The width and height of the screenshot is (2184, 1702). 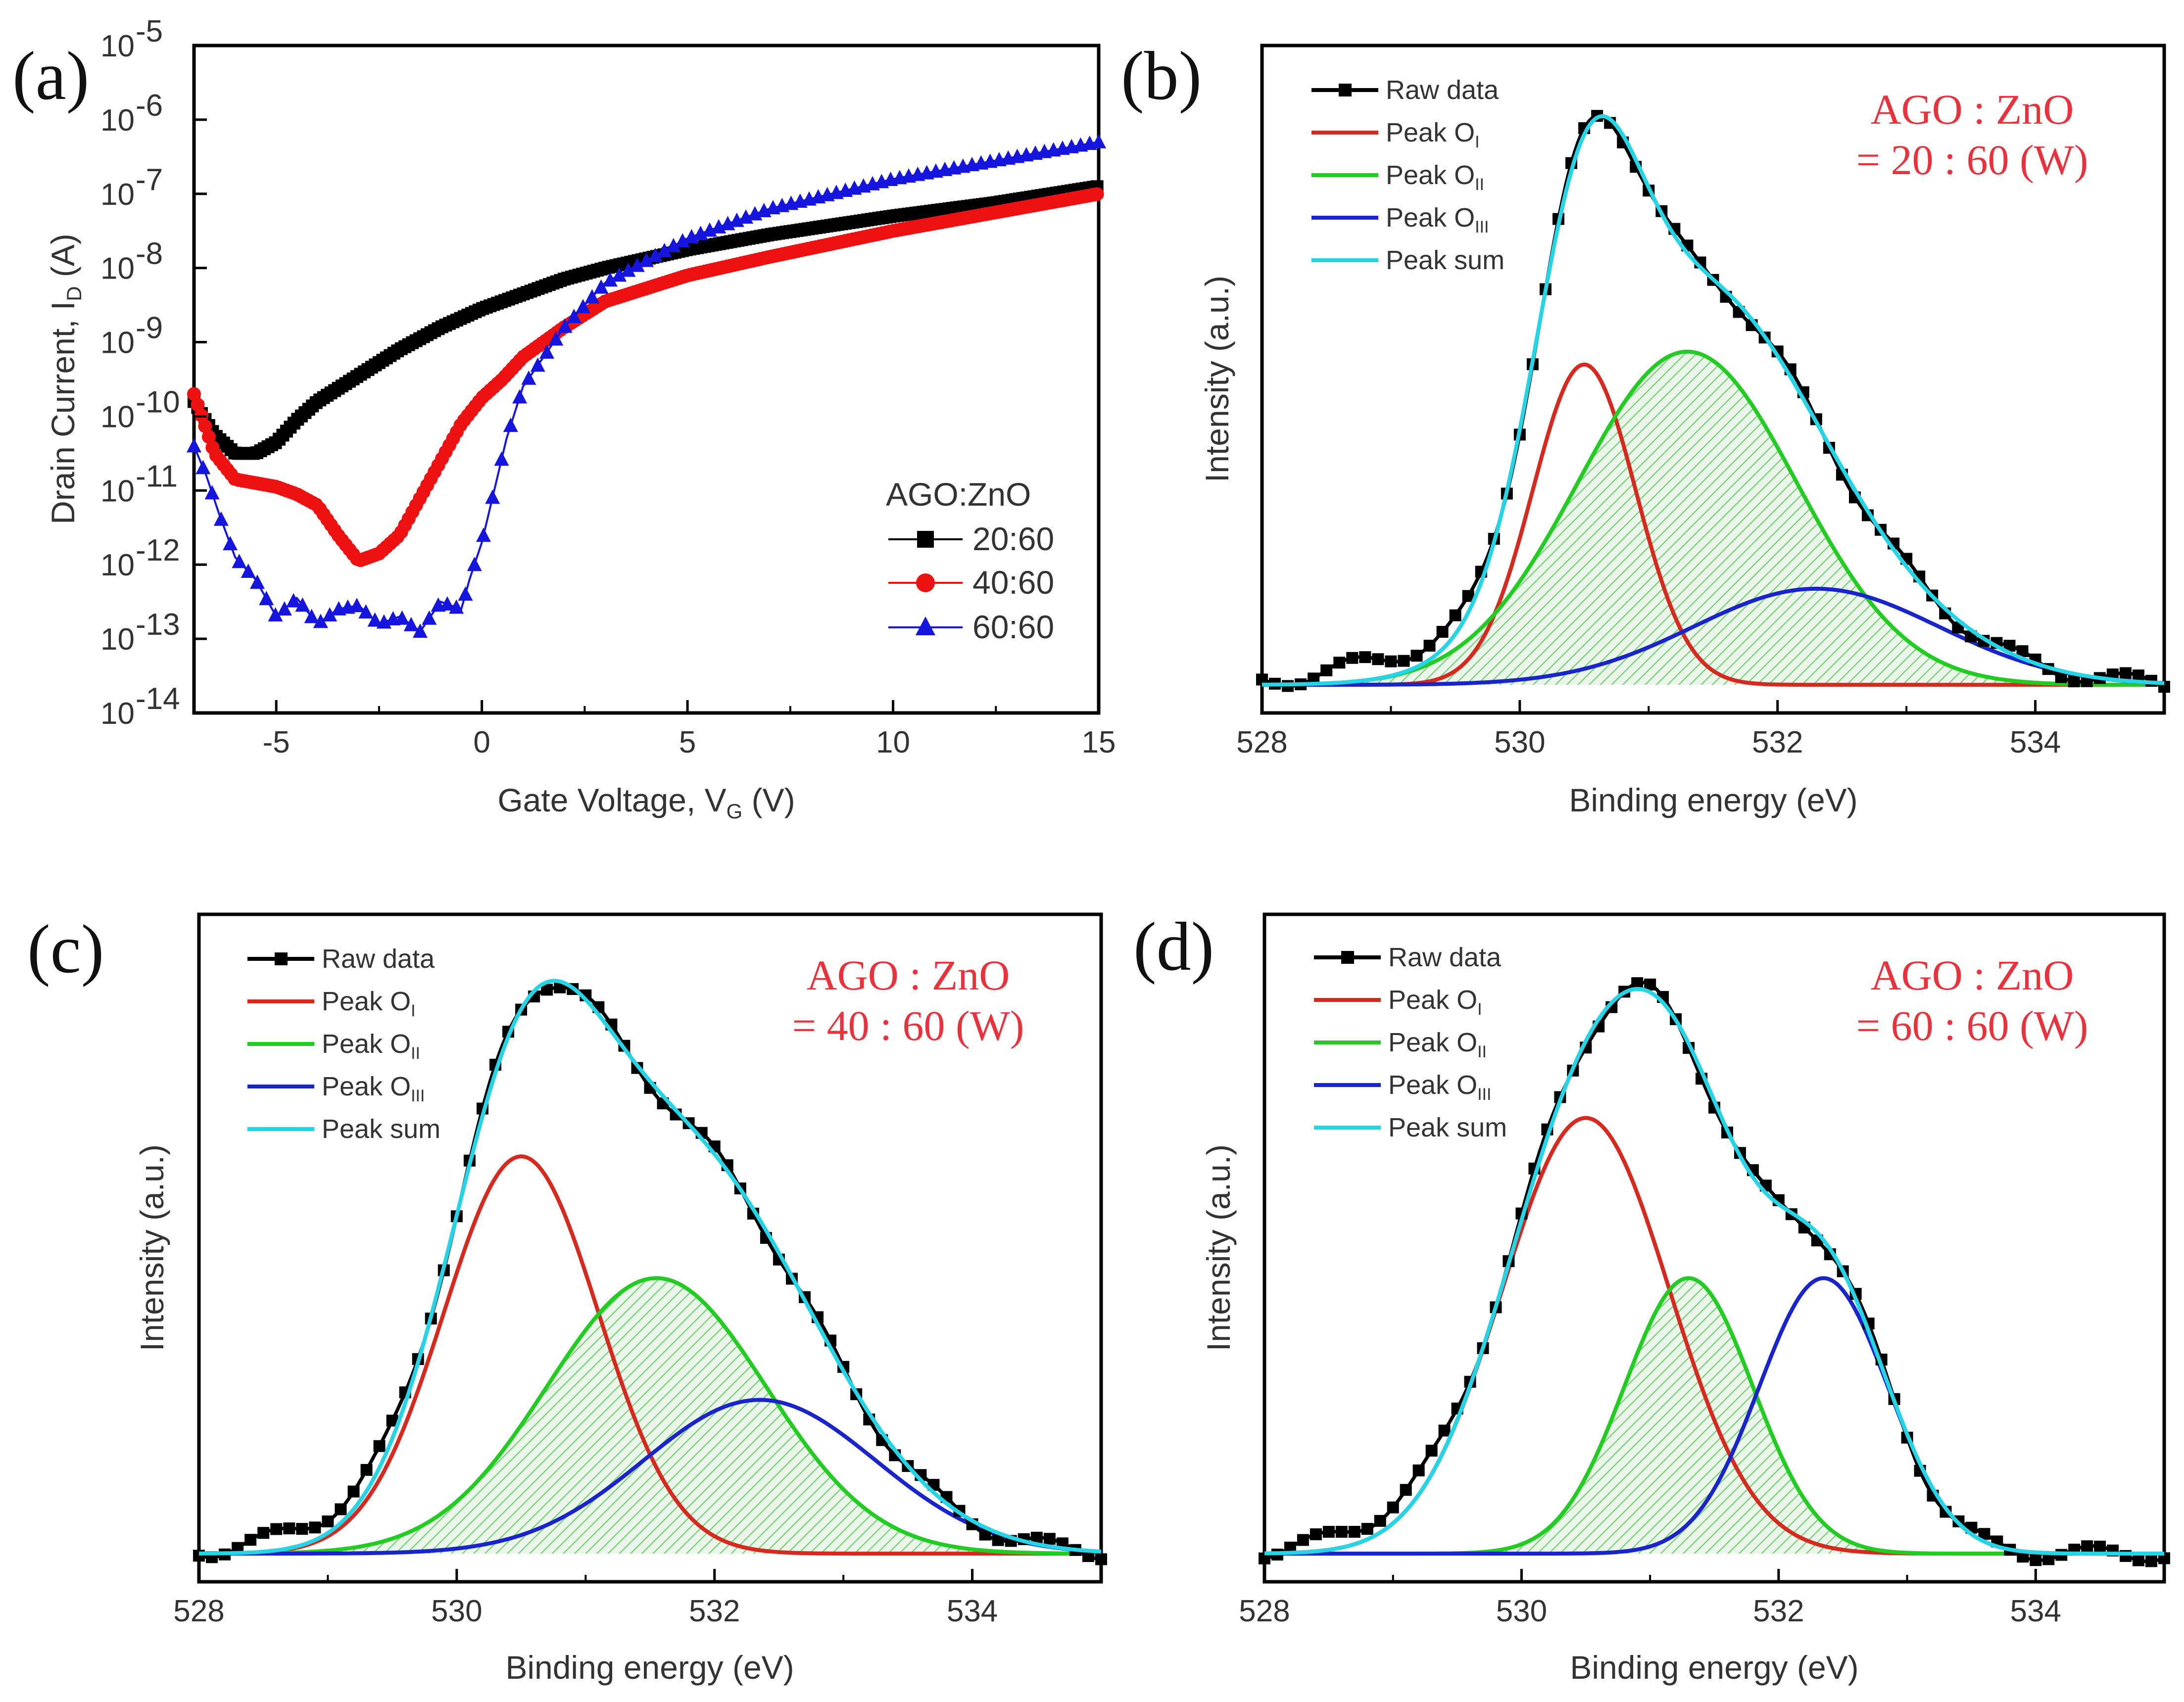 I want to click on y-axis-title-b: Intensity (a.u.), so click(x=1217, y=379).